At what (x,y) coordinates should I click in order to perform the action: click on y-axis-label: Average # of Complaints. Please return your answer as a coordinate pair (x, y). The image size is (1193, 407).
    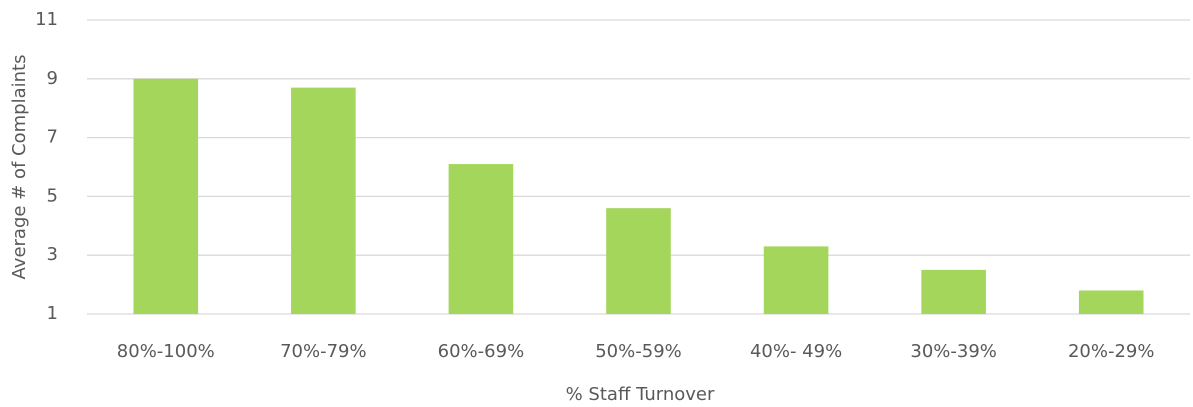
    Looking at the image, I should click on (19, 167).